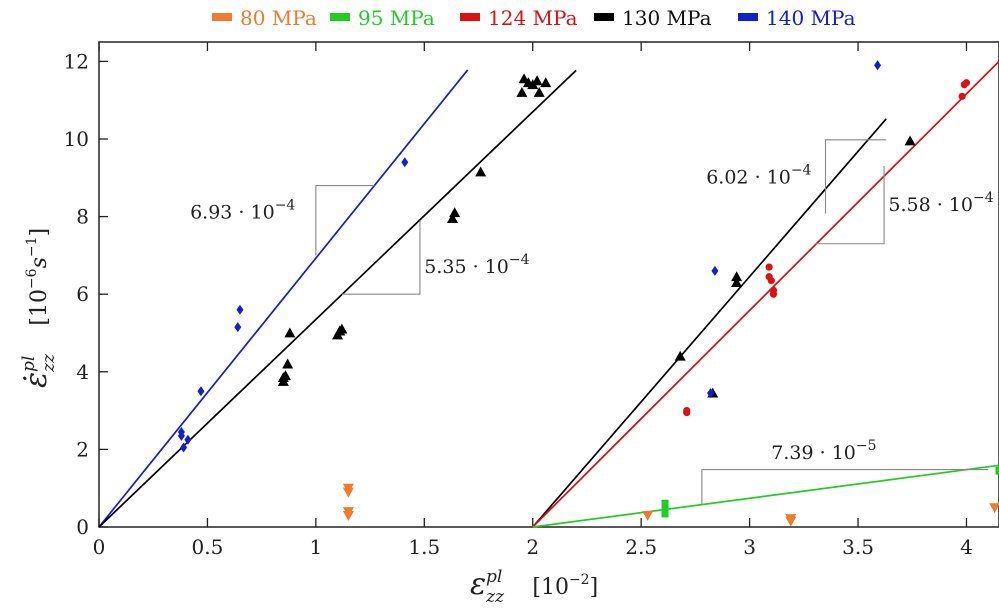  What do you see at coordinates (208, 547) in the screenshot?
I see `x-tick-label: 0.5` at bounding box center [208, 547].